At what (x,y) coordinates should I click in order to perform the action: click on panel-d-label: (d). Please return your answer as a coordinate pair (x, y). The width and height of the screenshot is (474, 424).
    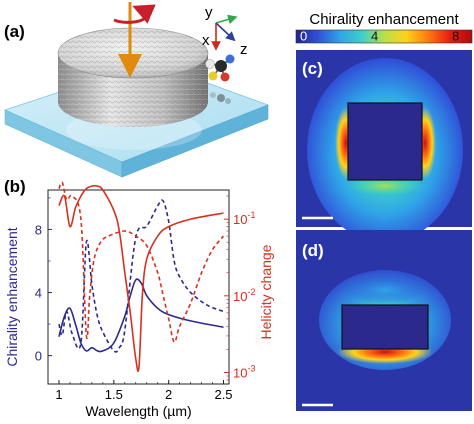
    Looking at the image, I should click on (313, 250).